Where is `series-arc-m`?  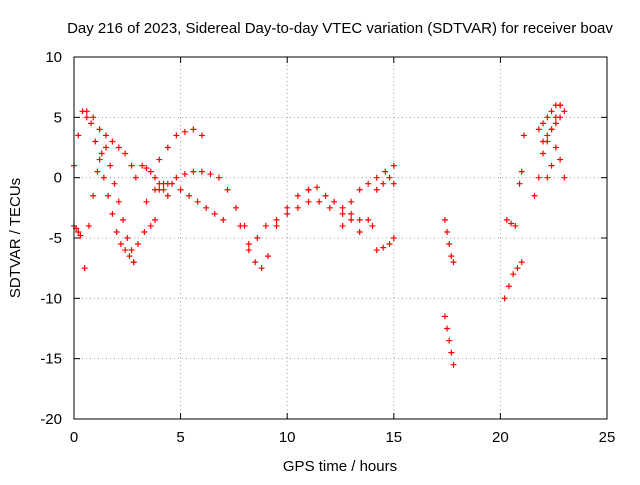 series-arc-m is located at coordinates (368, 189).